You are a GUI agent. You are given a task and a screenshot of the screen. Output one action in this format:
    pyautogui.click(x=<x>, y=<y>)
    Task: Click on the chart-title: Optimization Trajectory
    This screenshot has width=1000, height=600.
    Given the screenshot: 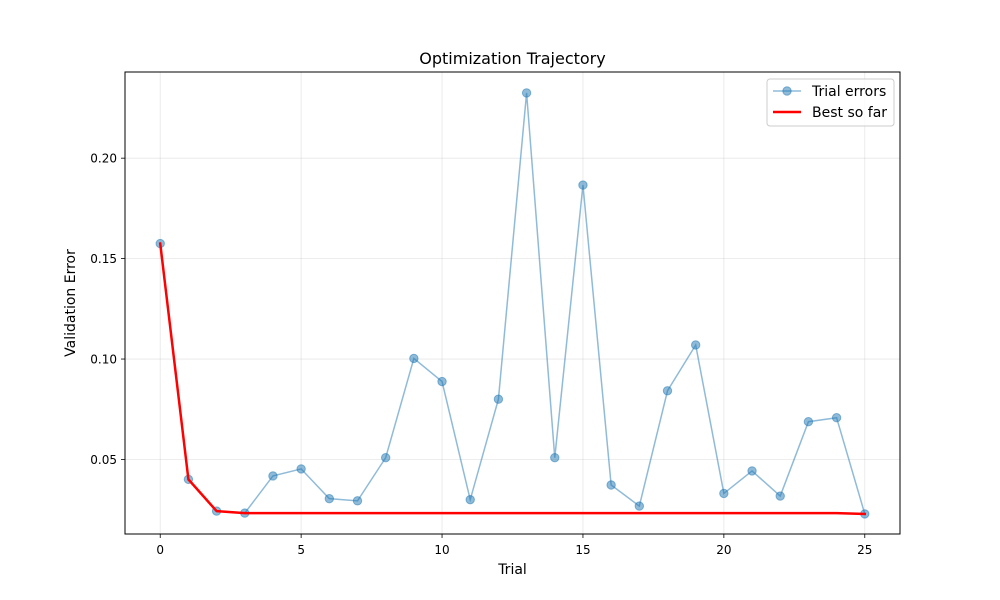 What is the action you would take?
    pyautogui.click(x=512, y=58)
    